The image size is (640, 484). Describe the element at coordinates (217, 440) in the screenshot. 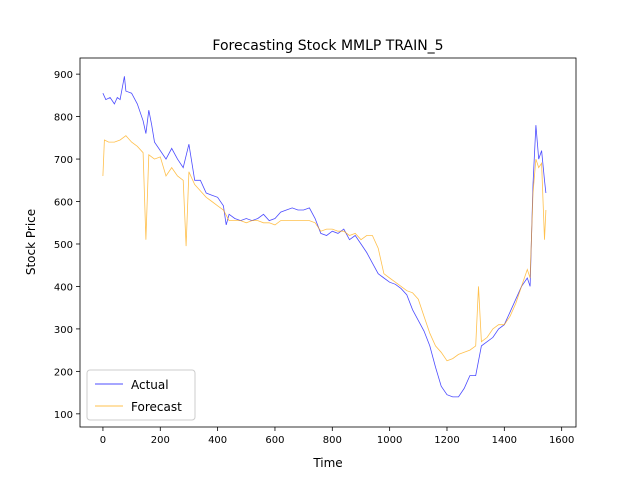

I see `x-tick-label: 400` at that location.